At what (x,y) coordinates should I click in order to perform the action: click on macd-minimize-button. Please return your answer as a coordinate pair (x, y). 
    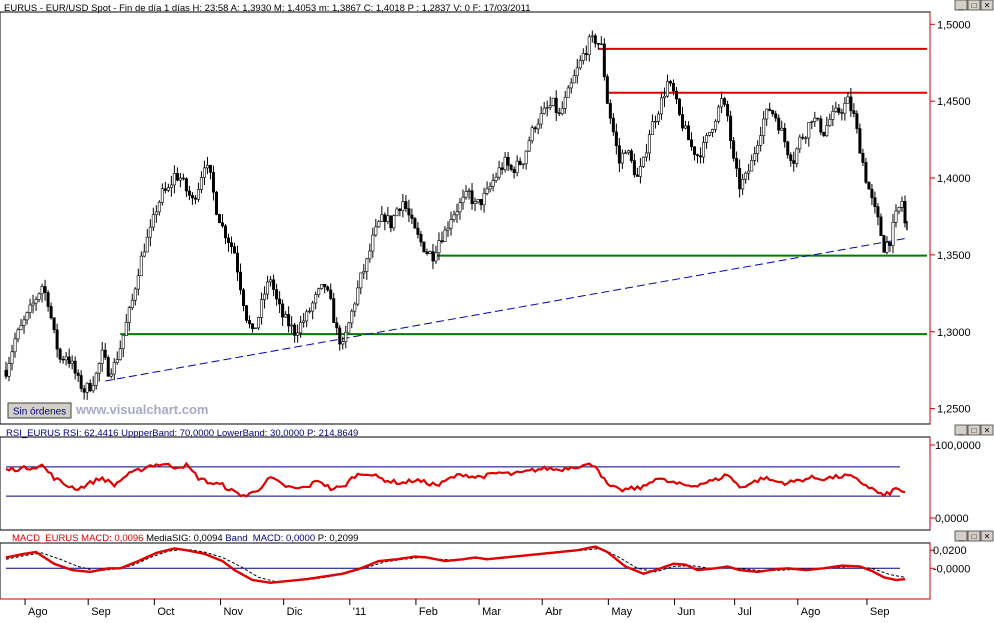
    Looking at the image, I should click on (961, 536).